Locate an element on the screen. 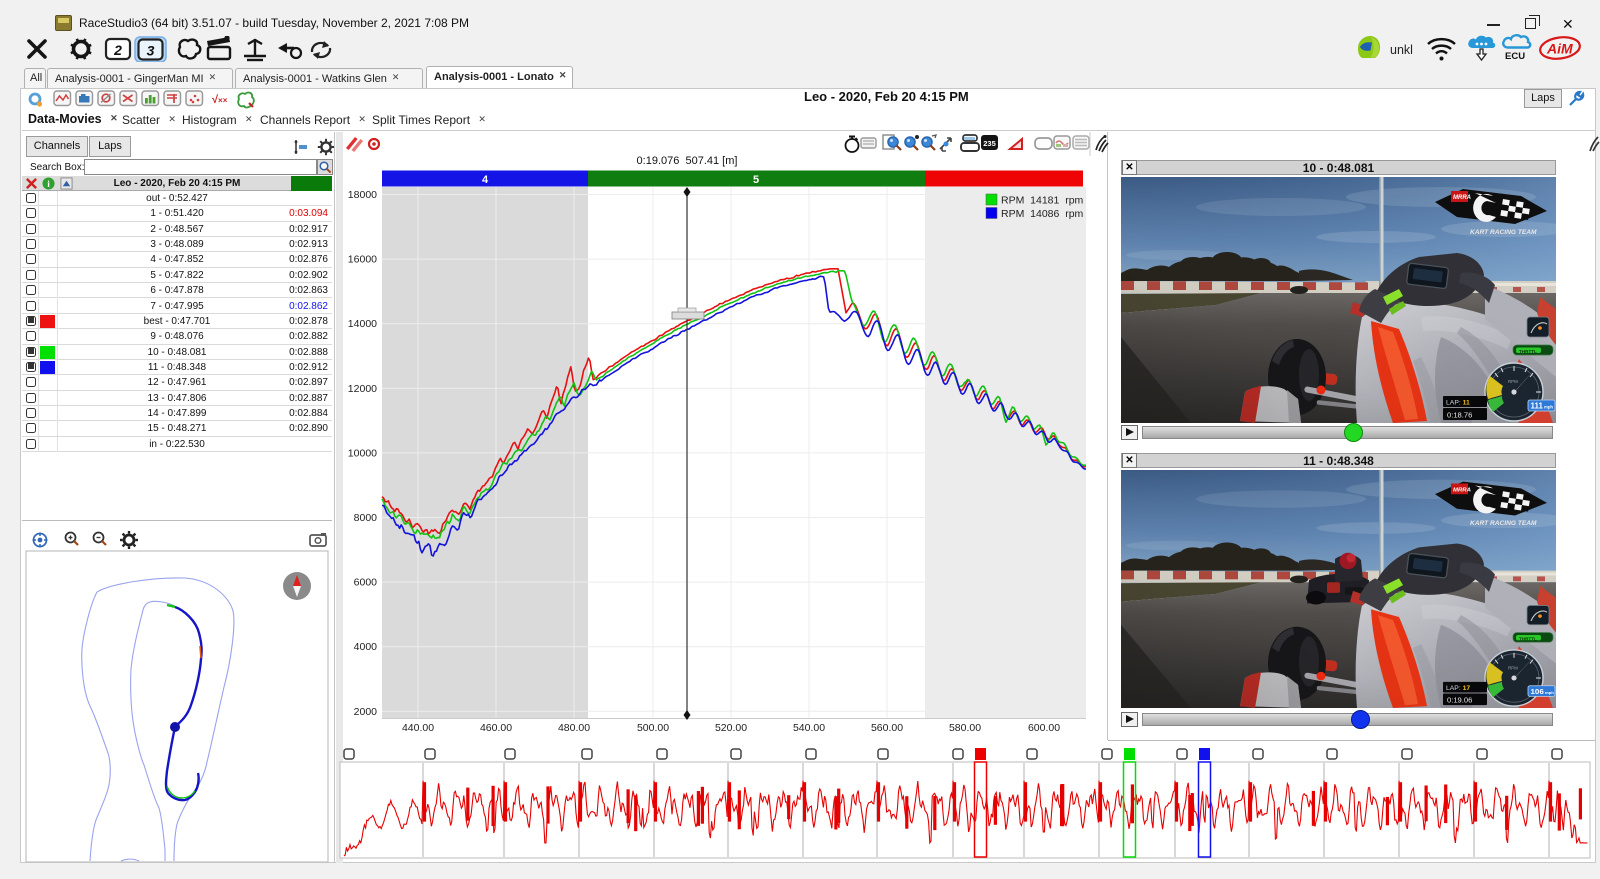  svg-text: 12000 is located at coordinates (362, 389).